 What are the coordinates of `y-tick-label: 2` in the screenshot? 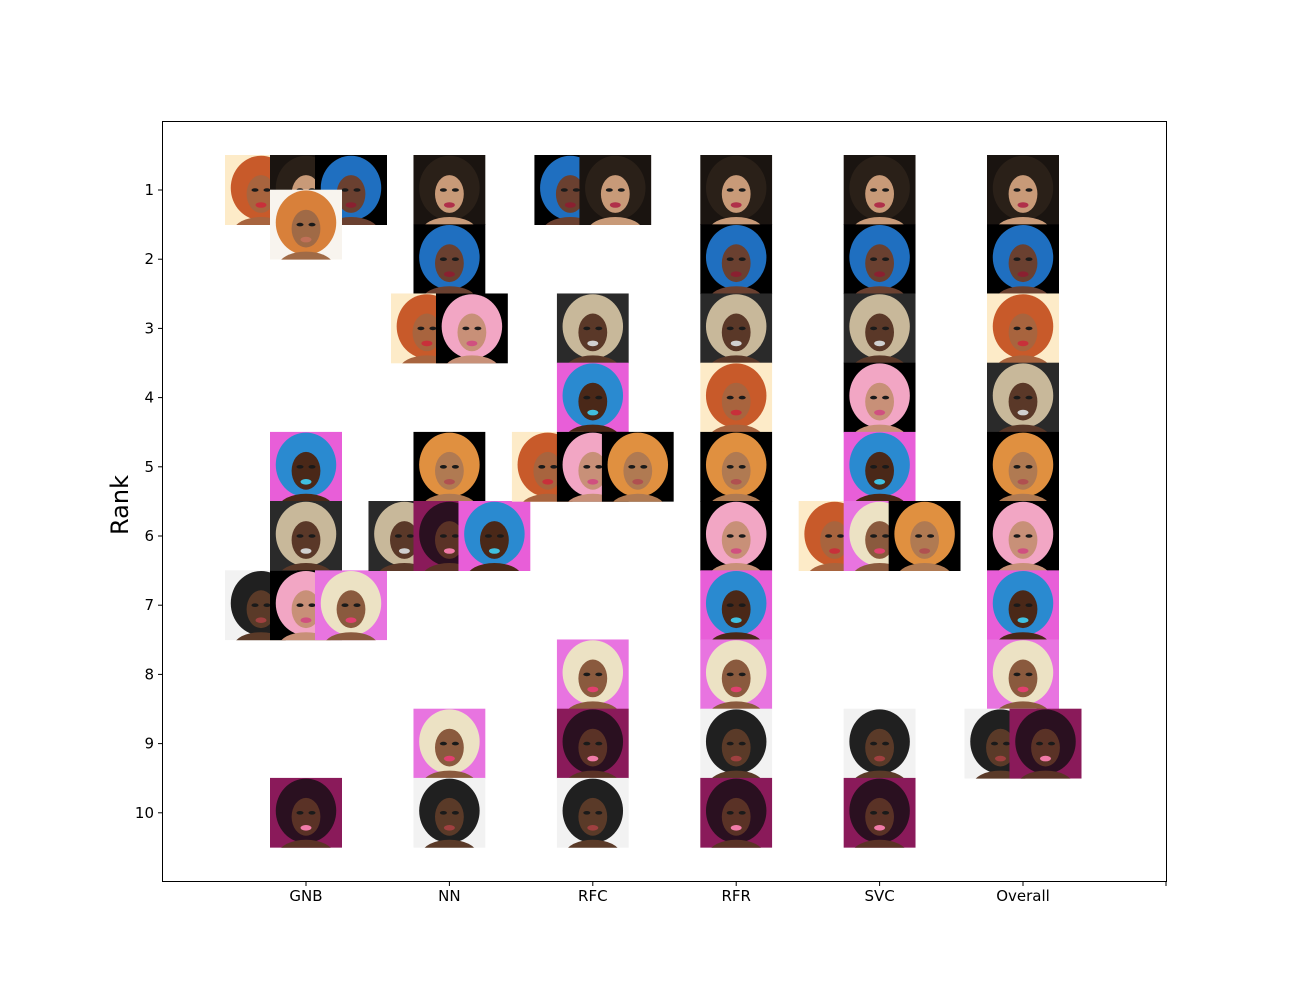 It's located at (149, 259).